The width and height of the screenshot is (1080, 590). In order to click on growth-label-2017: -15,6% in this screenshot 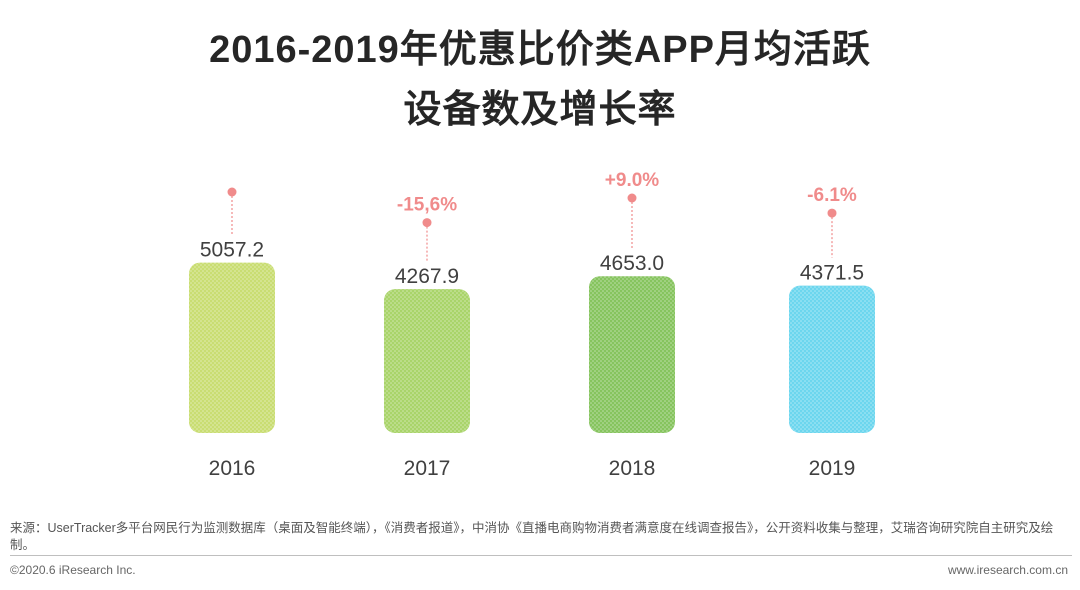, I will do `click(427, 205)`.